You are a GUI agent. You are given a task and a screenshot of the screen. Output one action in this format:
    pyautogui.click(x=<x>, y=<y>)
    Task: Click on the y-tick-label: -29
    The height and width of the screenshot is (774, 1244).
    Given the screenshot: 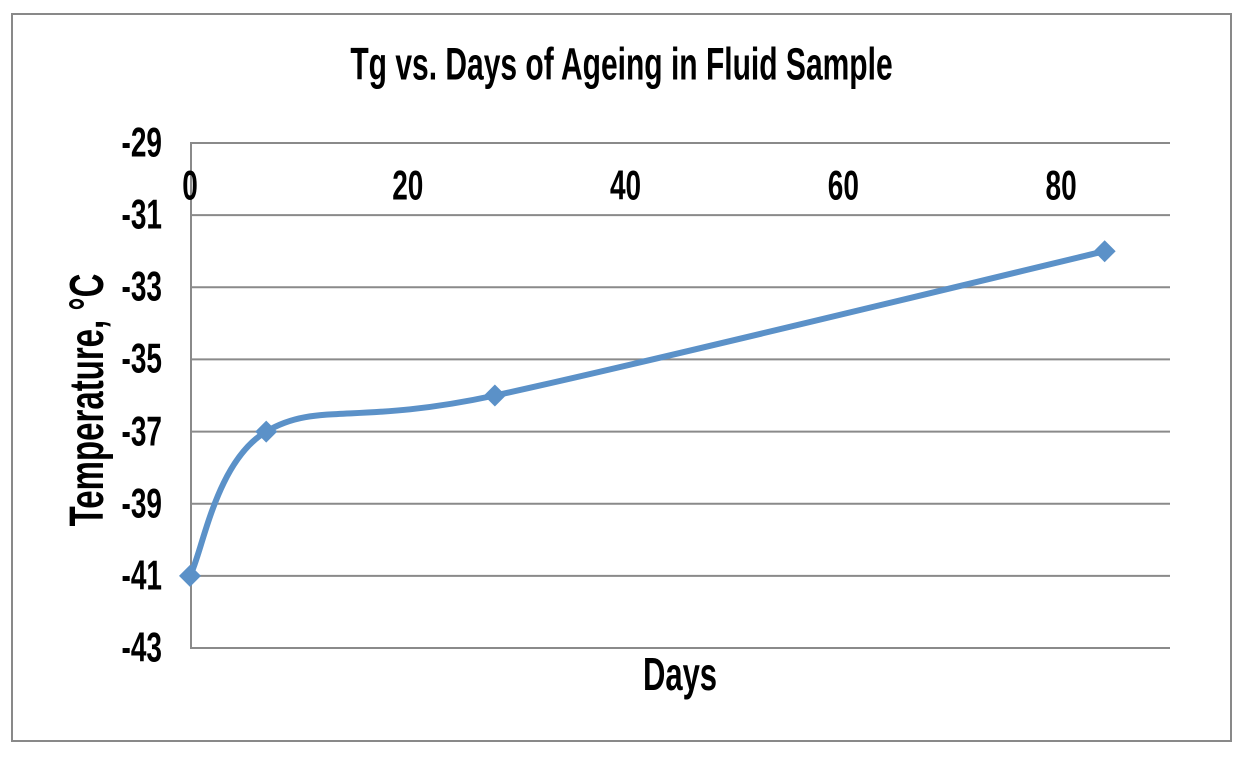 What is the action you would take?
    pyautogui.click(x=141, y=142)
    